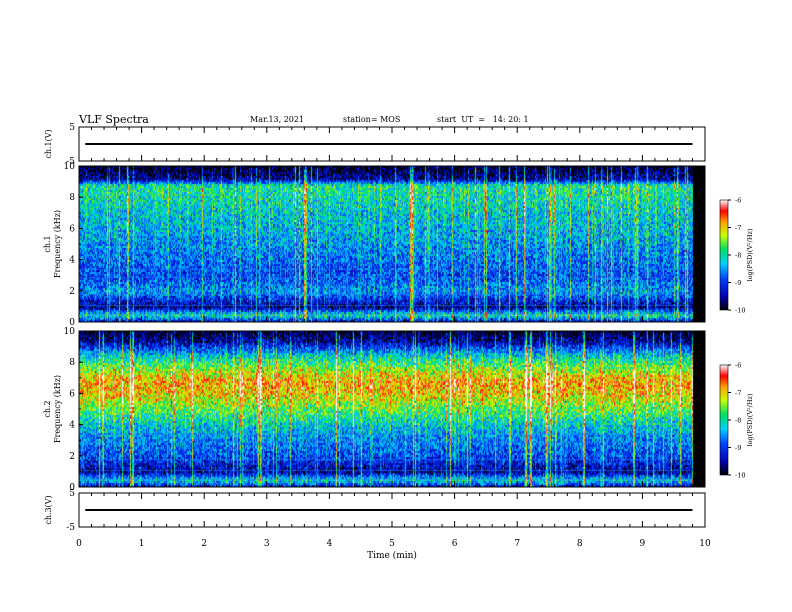 This screenshot has height=612, width=792. What do you see at coordinates (372, 119) in the screenshot?
I see `station-label: station= MOS` at bounding box center [372, 119].